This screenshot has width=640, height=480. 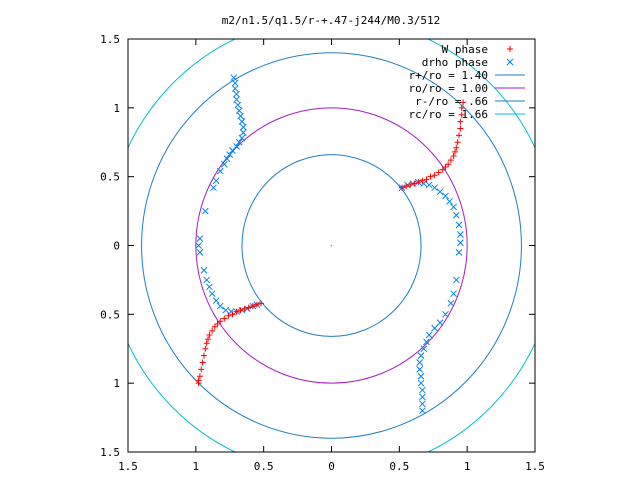 I want to click on legend-label: r-/ro = .66, so click(x=451, y=101).